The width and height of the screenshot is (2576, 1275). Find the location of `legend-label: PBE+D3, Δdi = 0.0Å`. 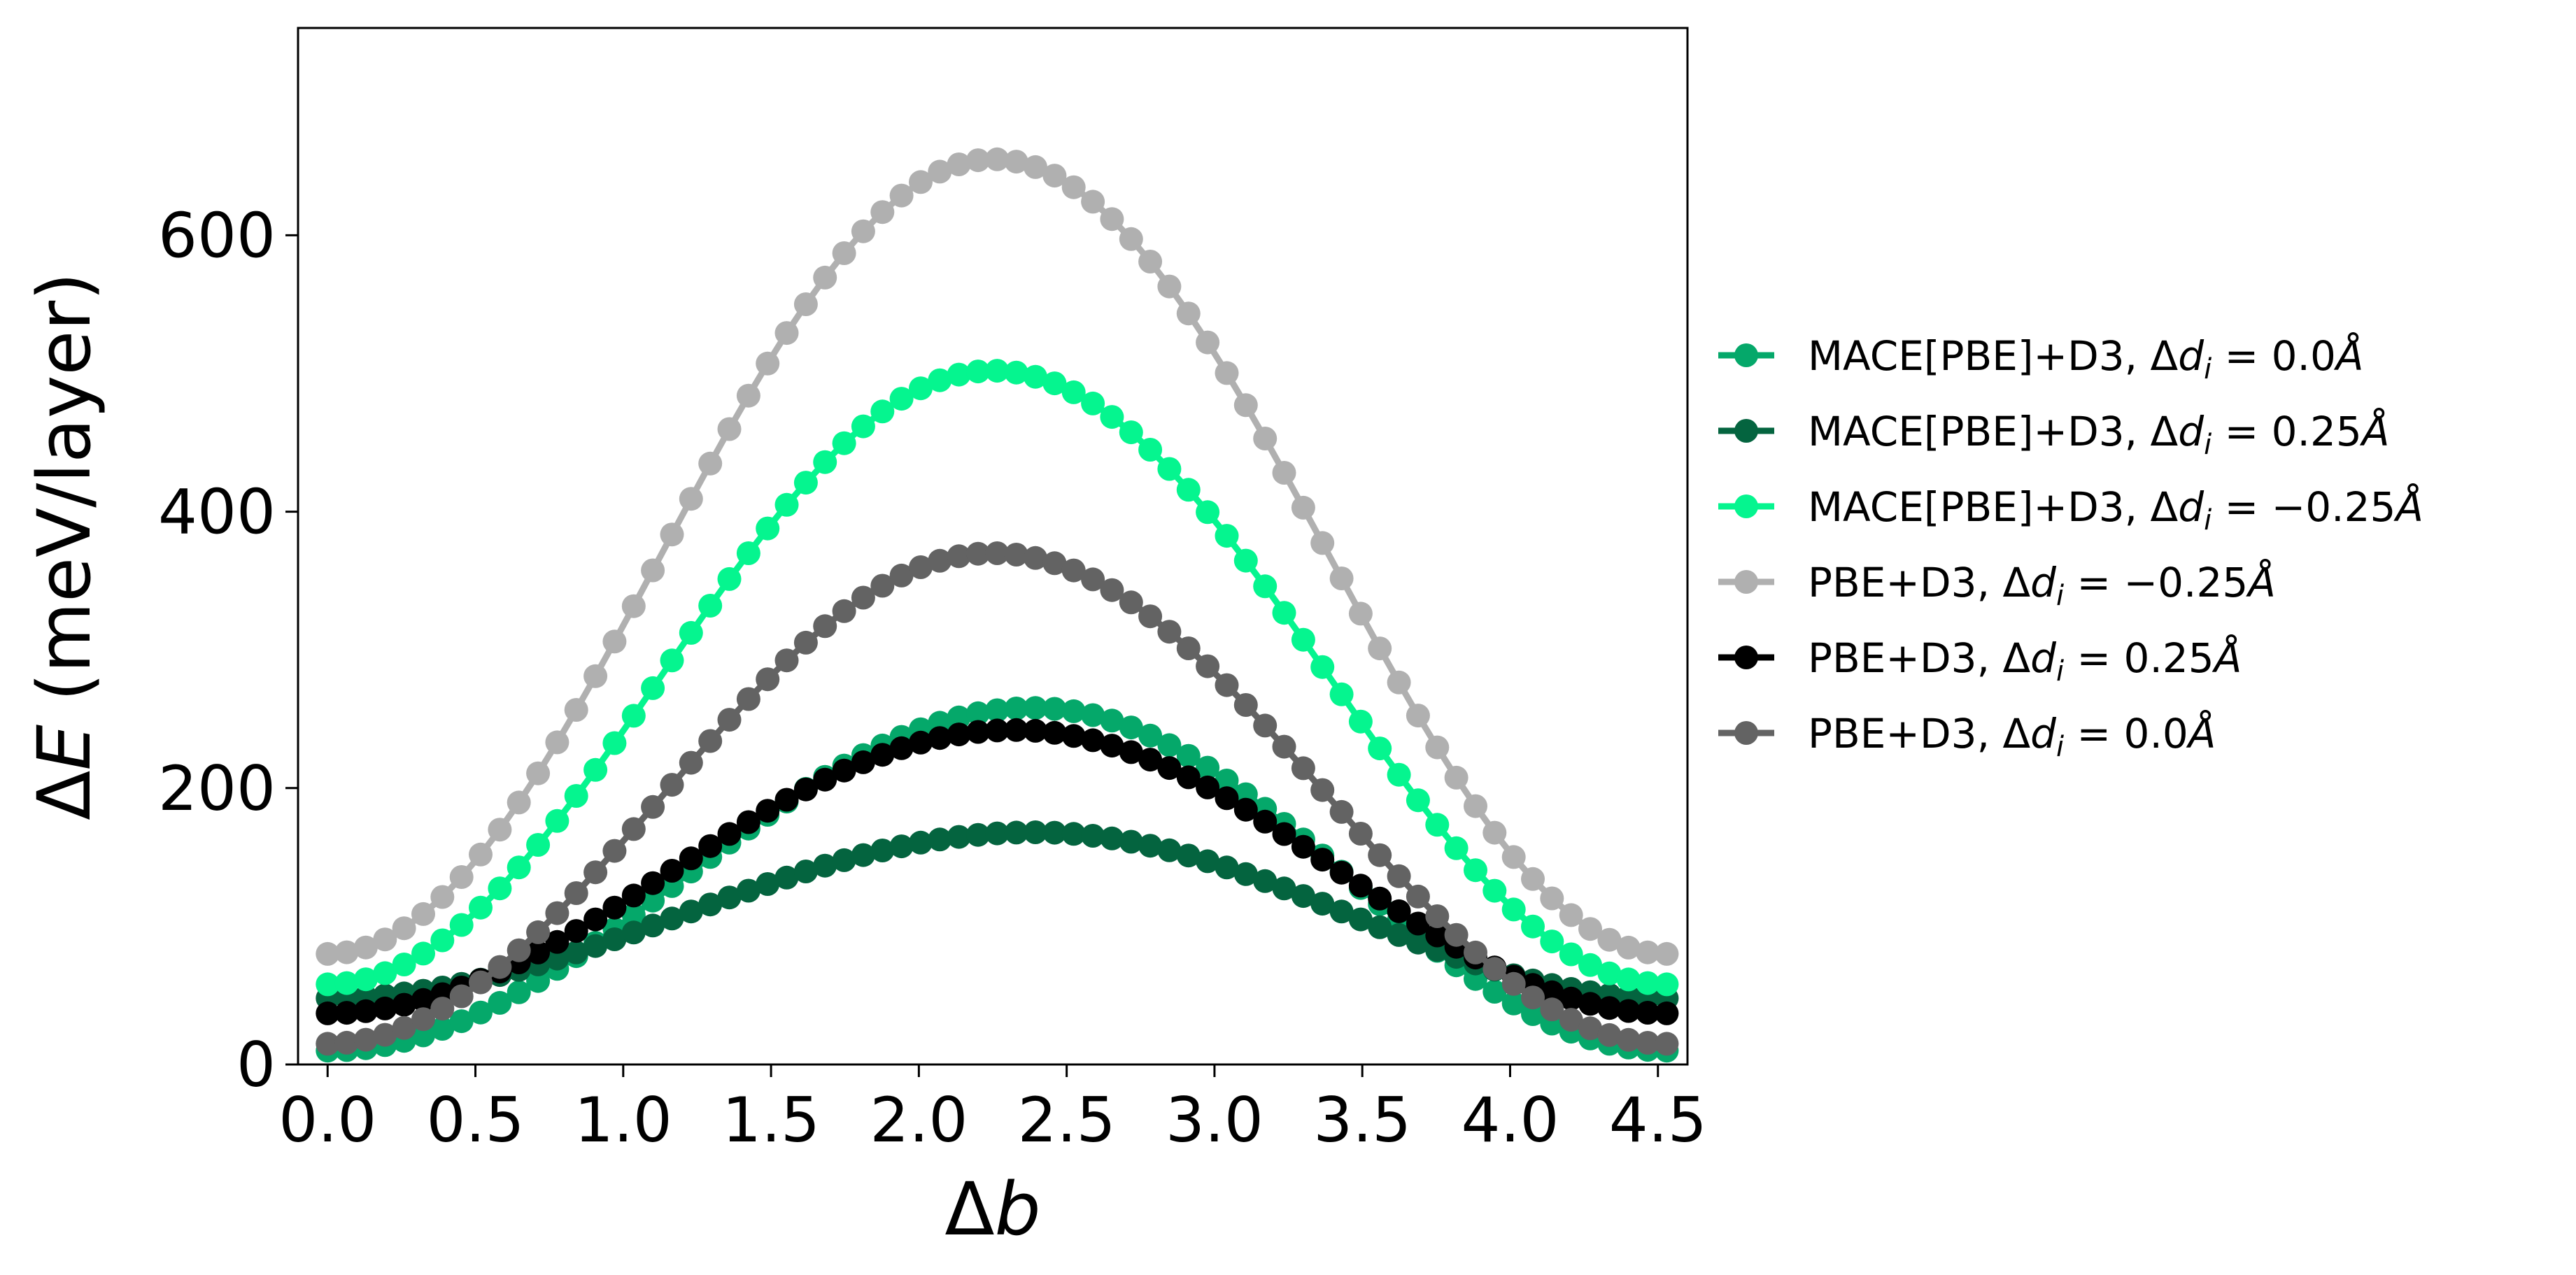

legend-label: PBE+D3, Δdi = 0.0Å is located at coordinates (2012, 736).